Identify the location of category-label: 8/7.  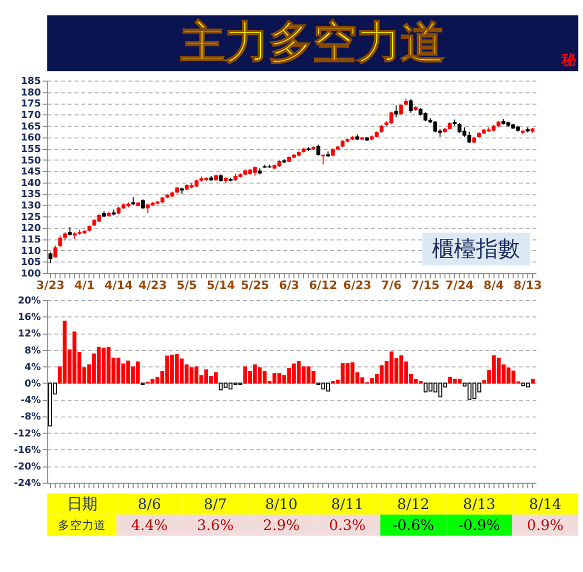
(215, 504).